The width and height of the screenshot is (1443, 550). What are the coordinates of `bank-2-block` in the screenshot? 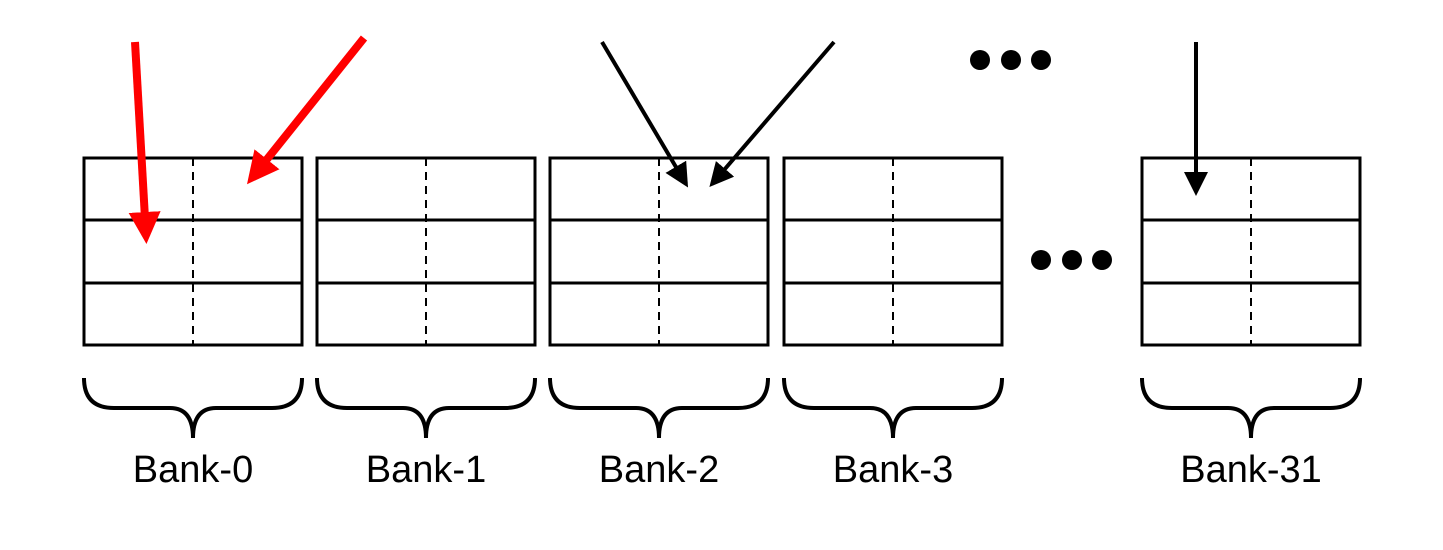 It's located at (659, 251).